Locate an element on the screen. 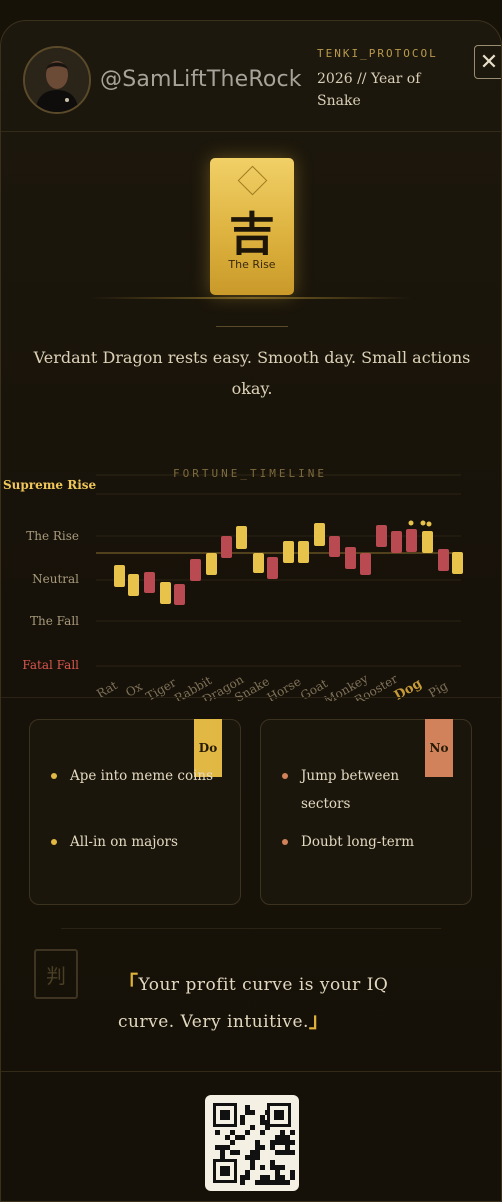 The width and height of the screenshot is (502, 1202). no-panel: No Jump between sectors Doubt long-term is located at coordinates (366, 812).